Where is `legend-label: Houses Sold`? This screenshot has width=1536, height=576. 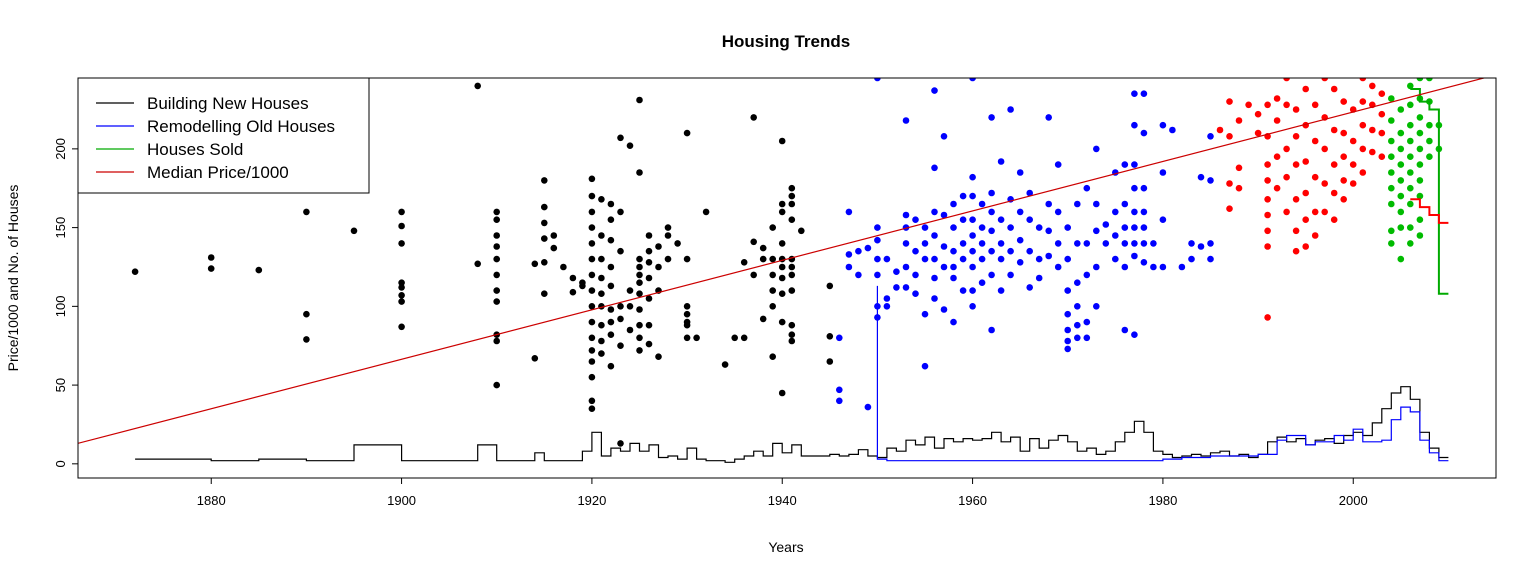
legend-label: Houses Sold is located at coordinates (195, 149).